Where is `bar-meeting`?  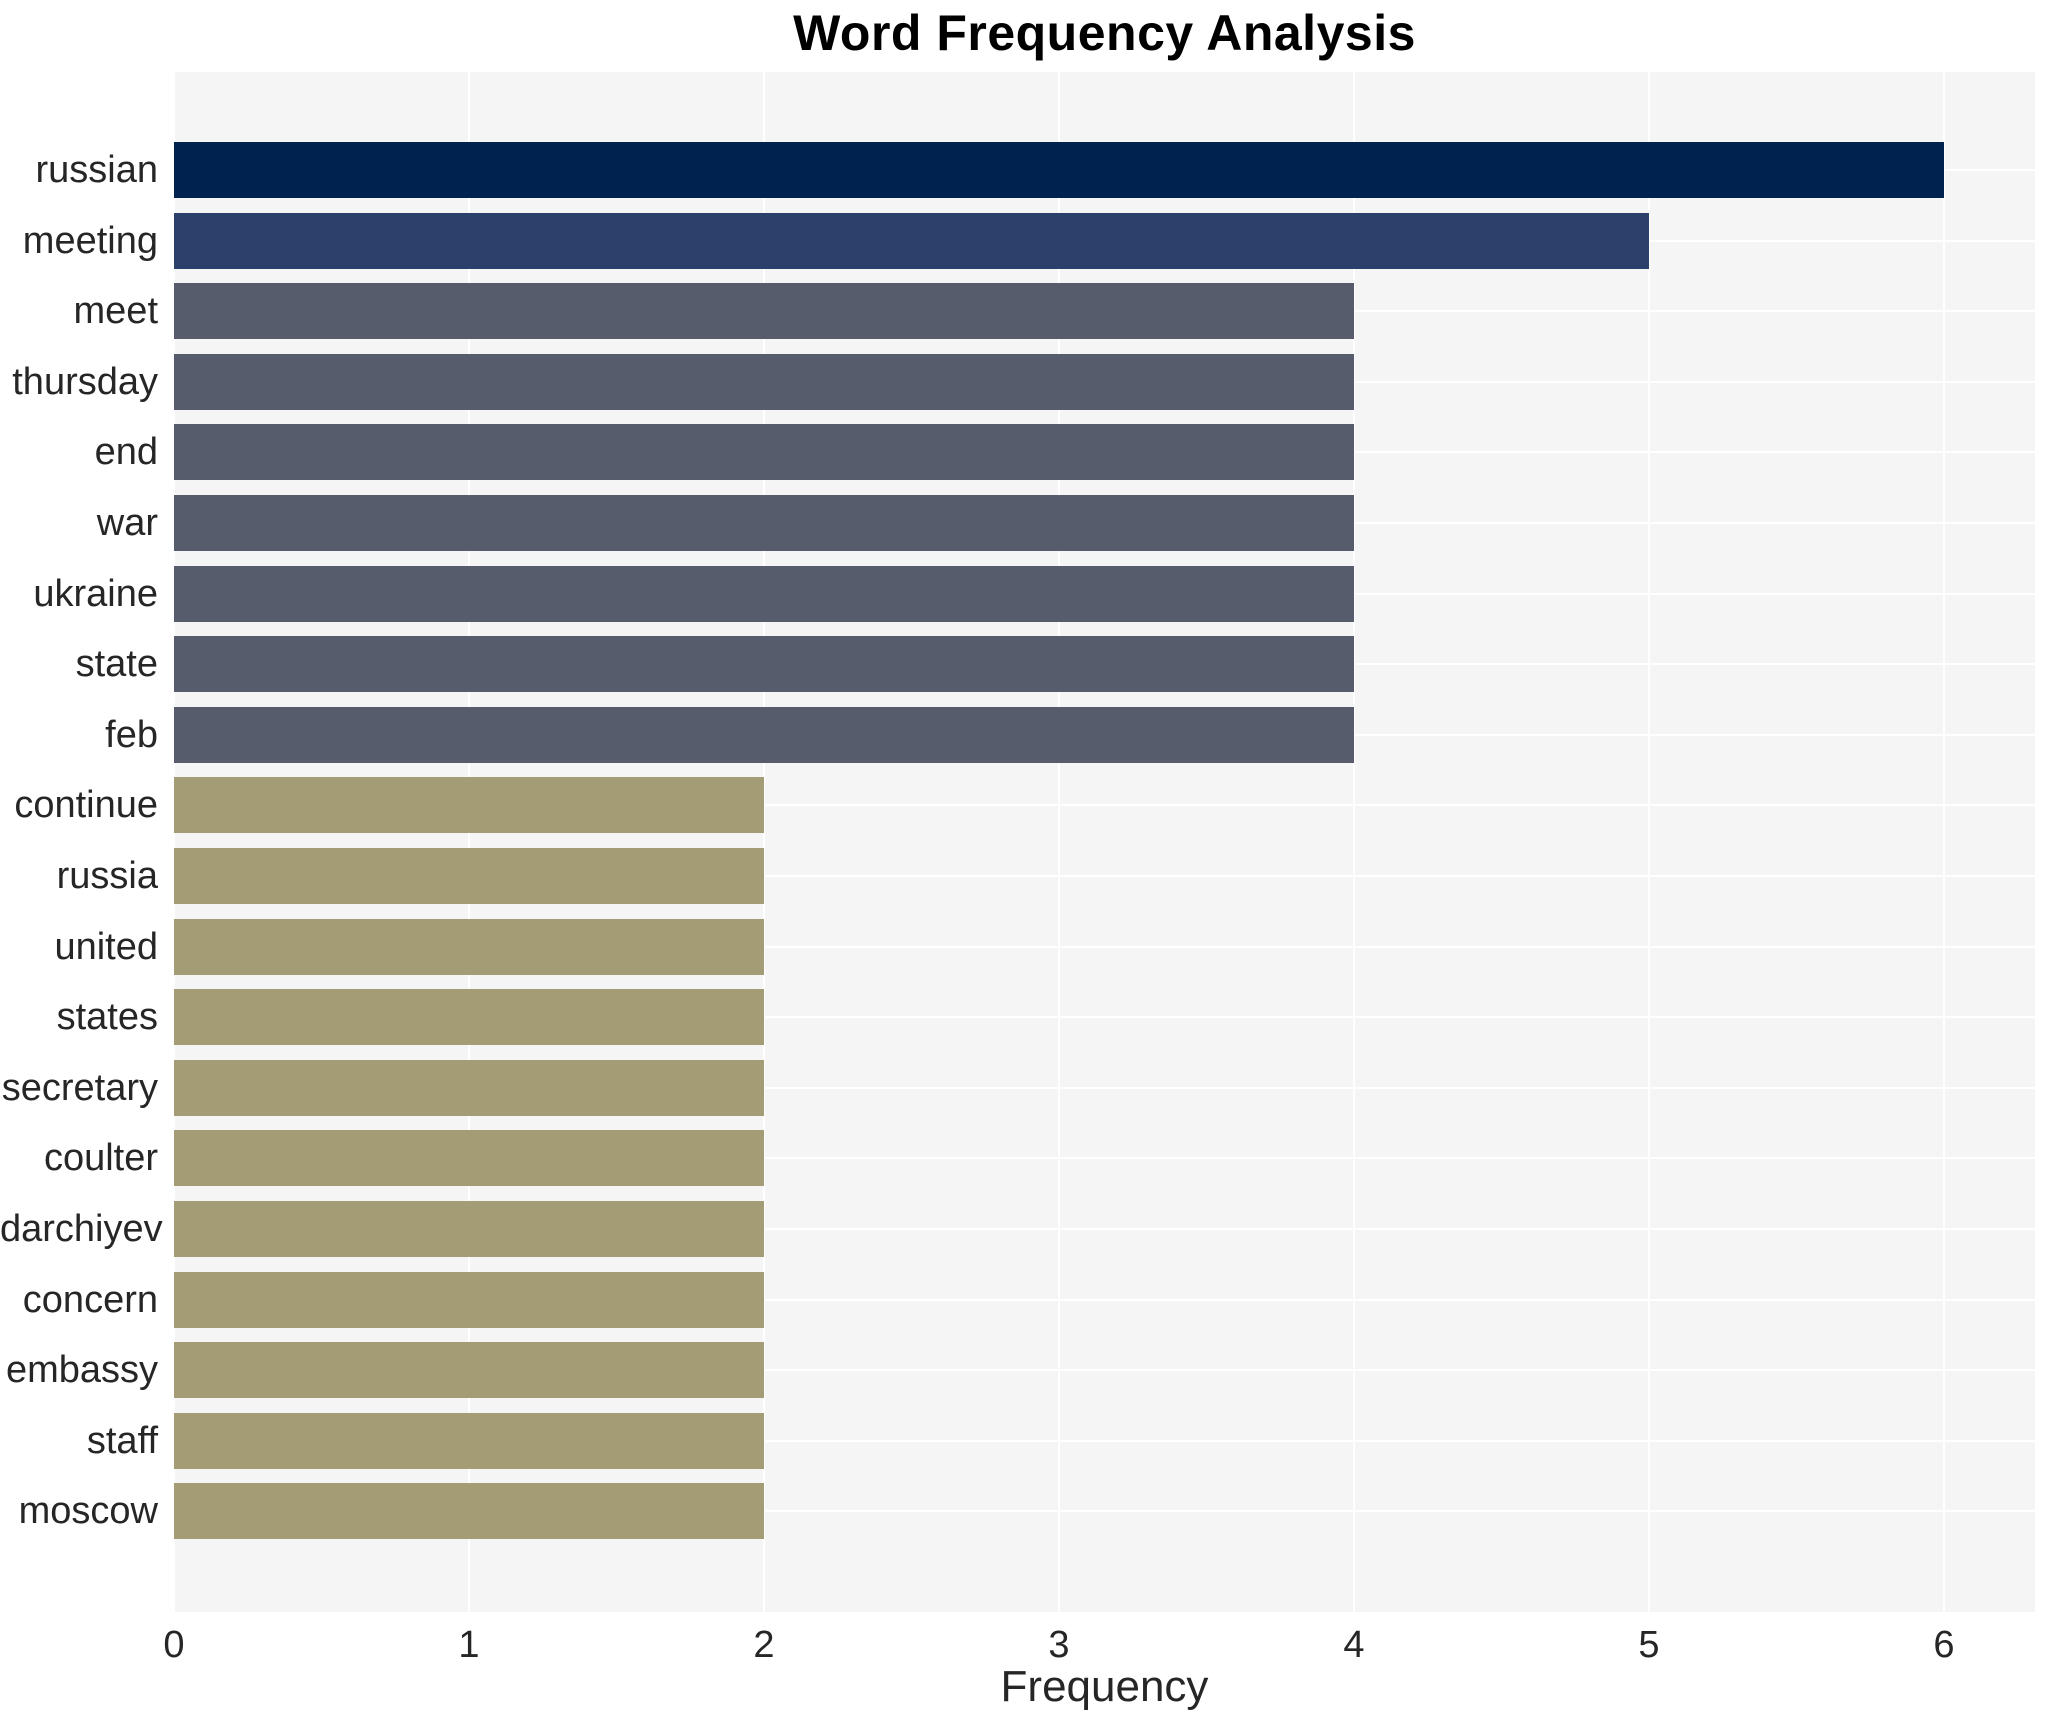
bar-meeting is located at coordinates (911, 240).